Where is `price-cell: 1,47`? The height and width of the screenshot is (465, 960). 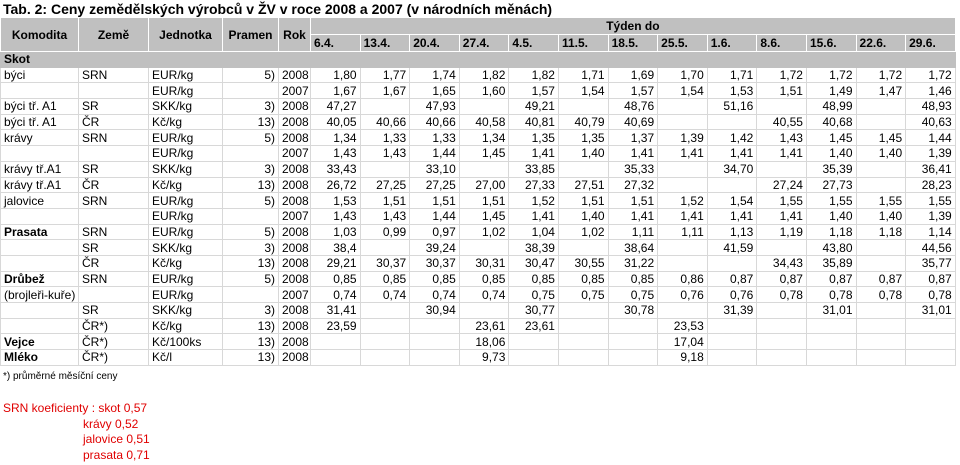
price-cell: 1,47 is located at coordinates (881, 91).